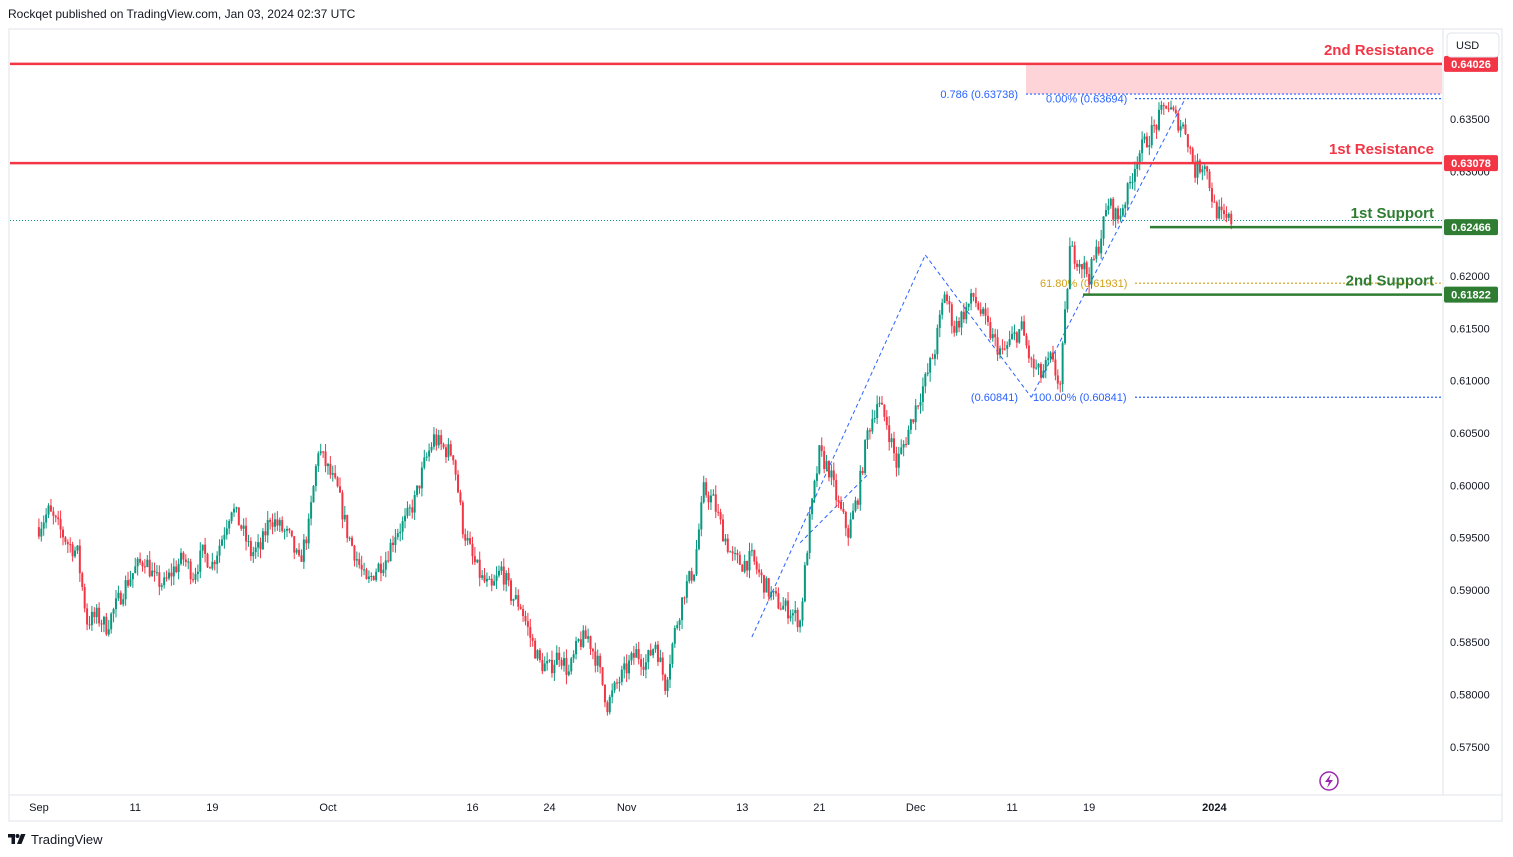  What do you see at coordinates (17, 839) in the screenshot?
I see `tradingview-logo-icon` at bounding box center [17, 839].